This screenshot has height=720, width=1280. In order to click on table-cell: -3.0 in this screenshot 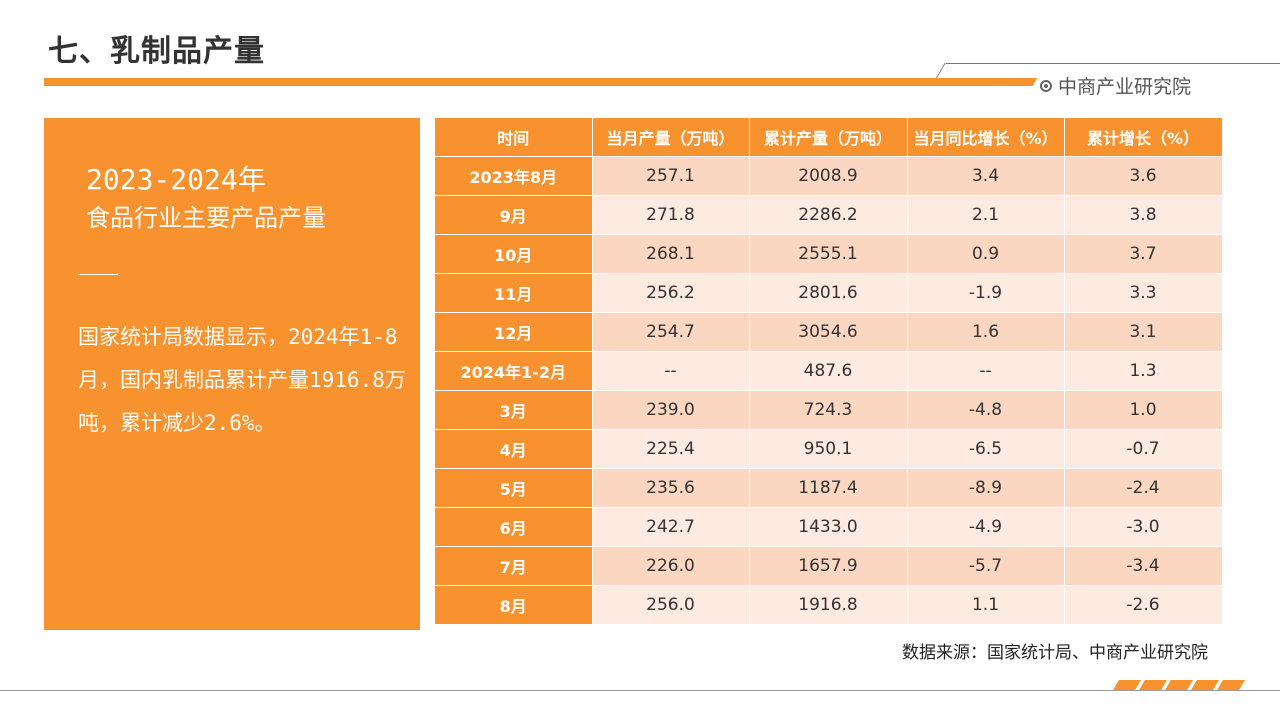, I will do `click(1143, 527)`.